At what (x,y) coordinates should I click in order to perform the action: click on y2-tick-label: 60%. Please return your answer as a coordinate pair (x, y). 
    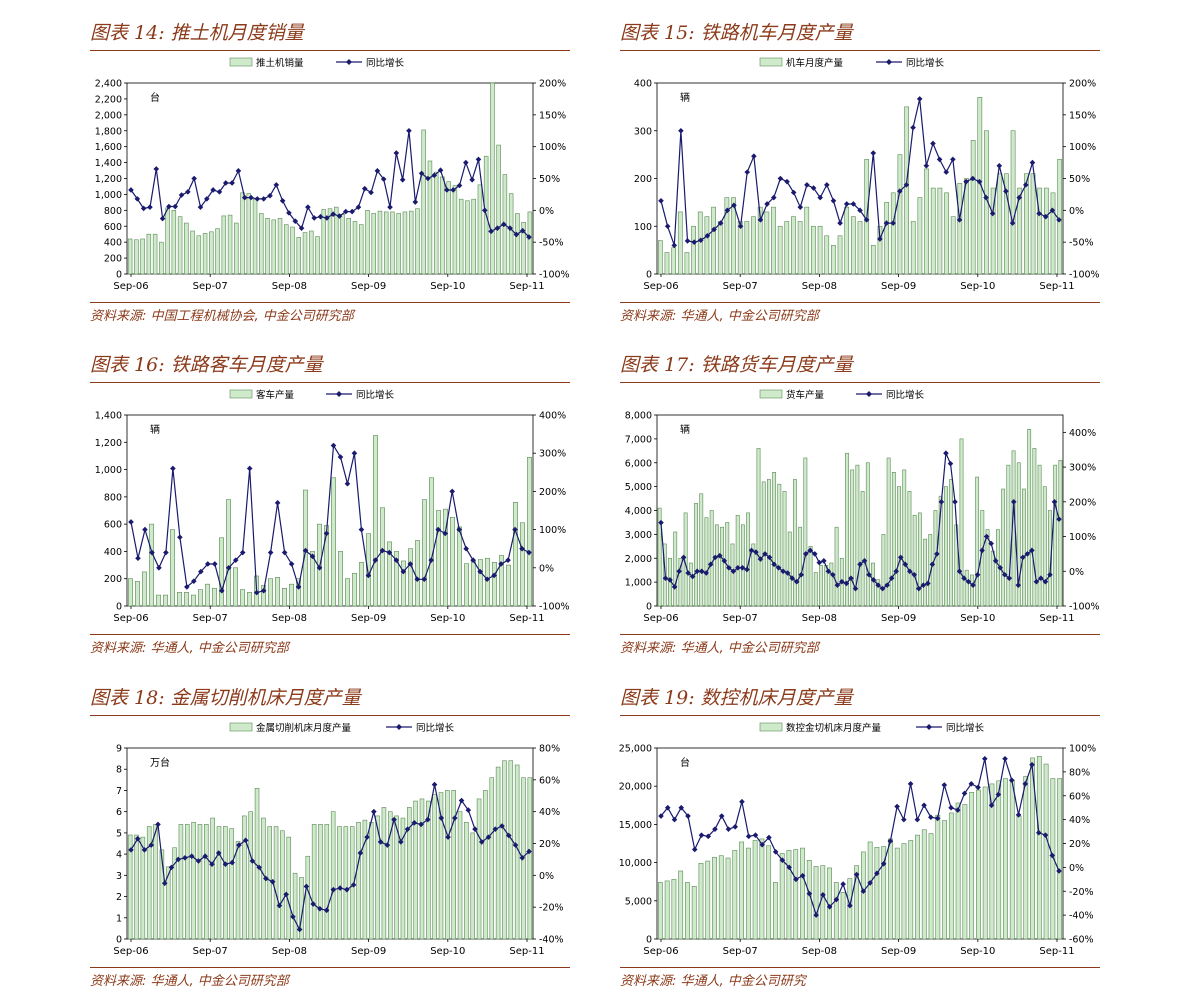
    Looking at the image, I should click on (549, 780).